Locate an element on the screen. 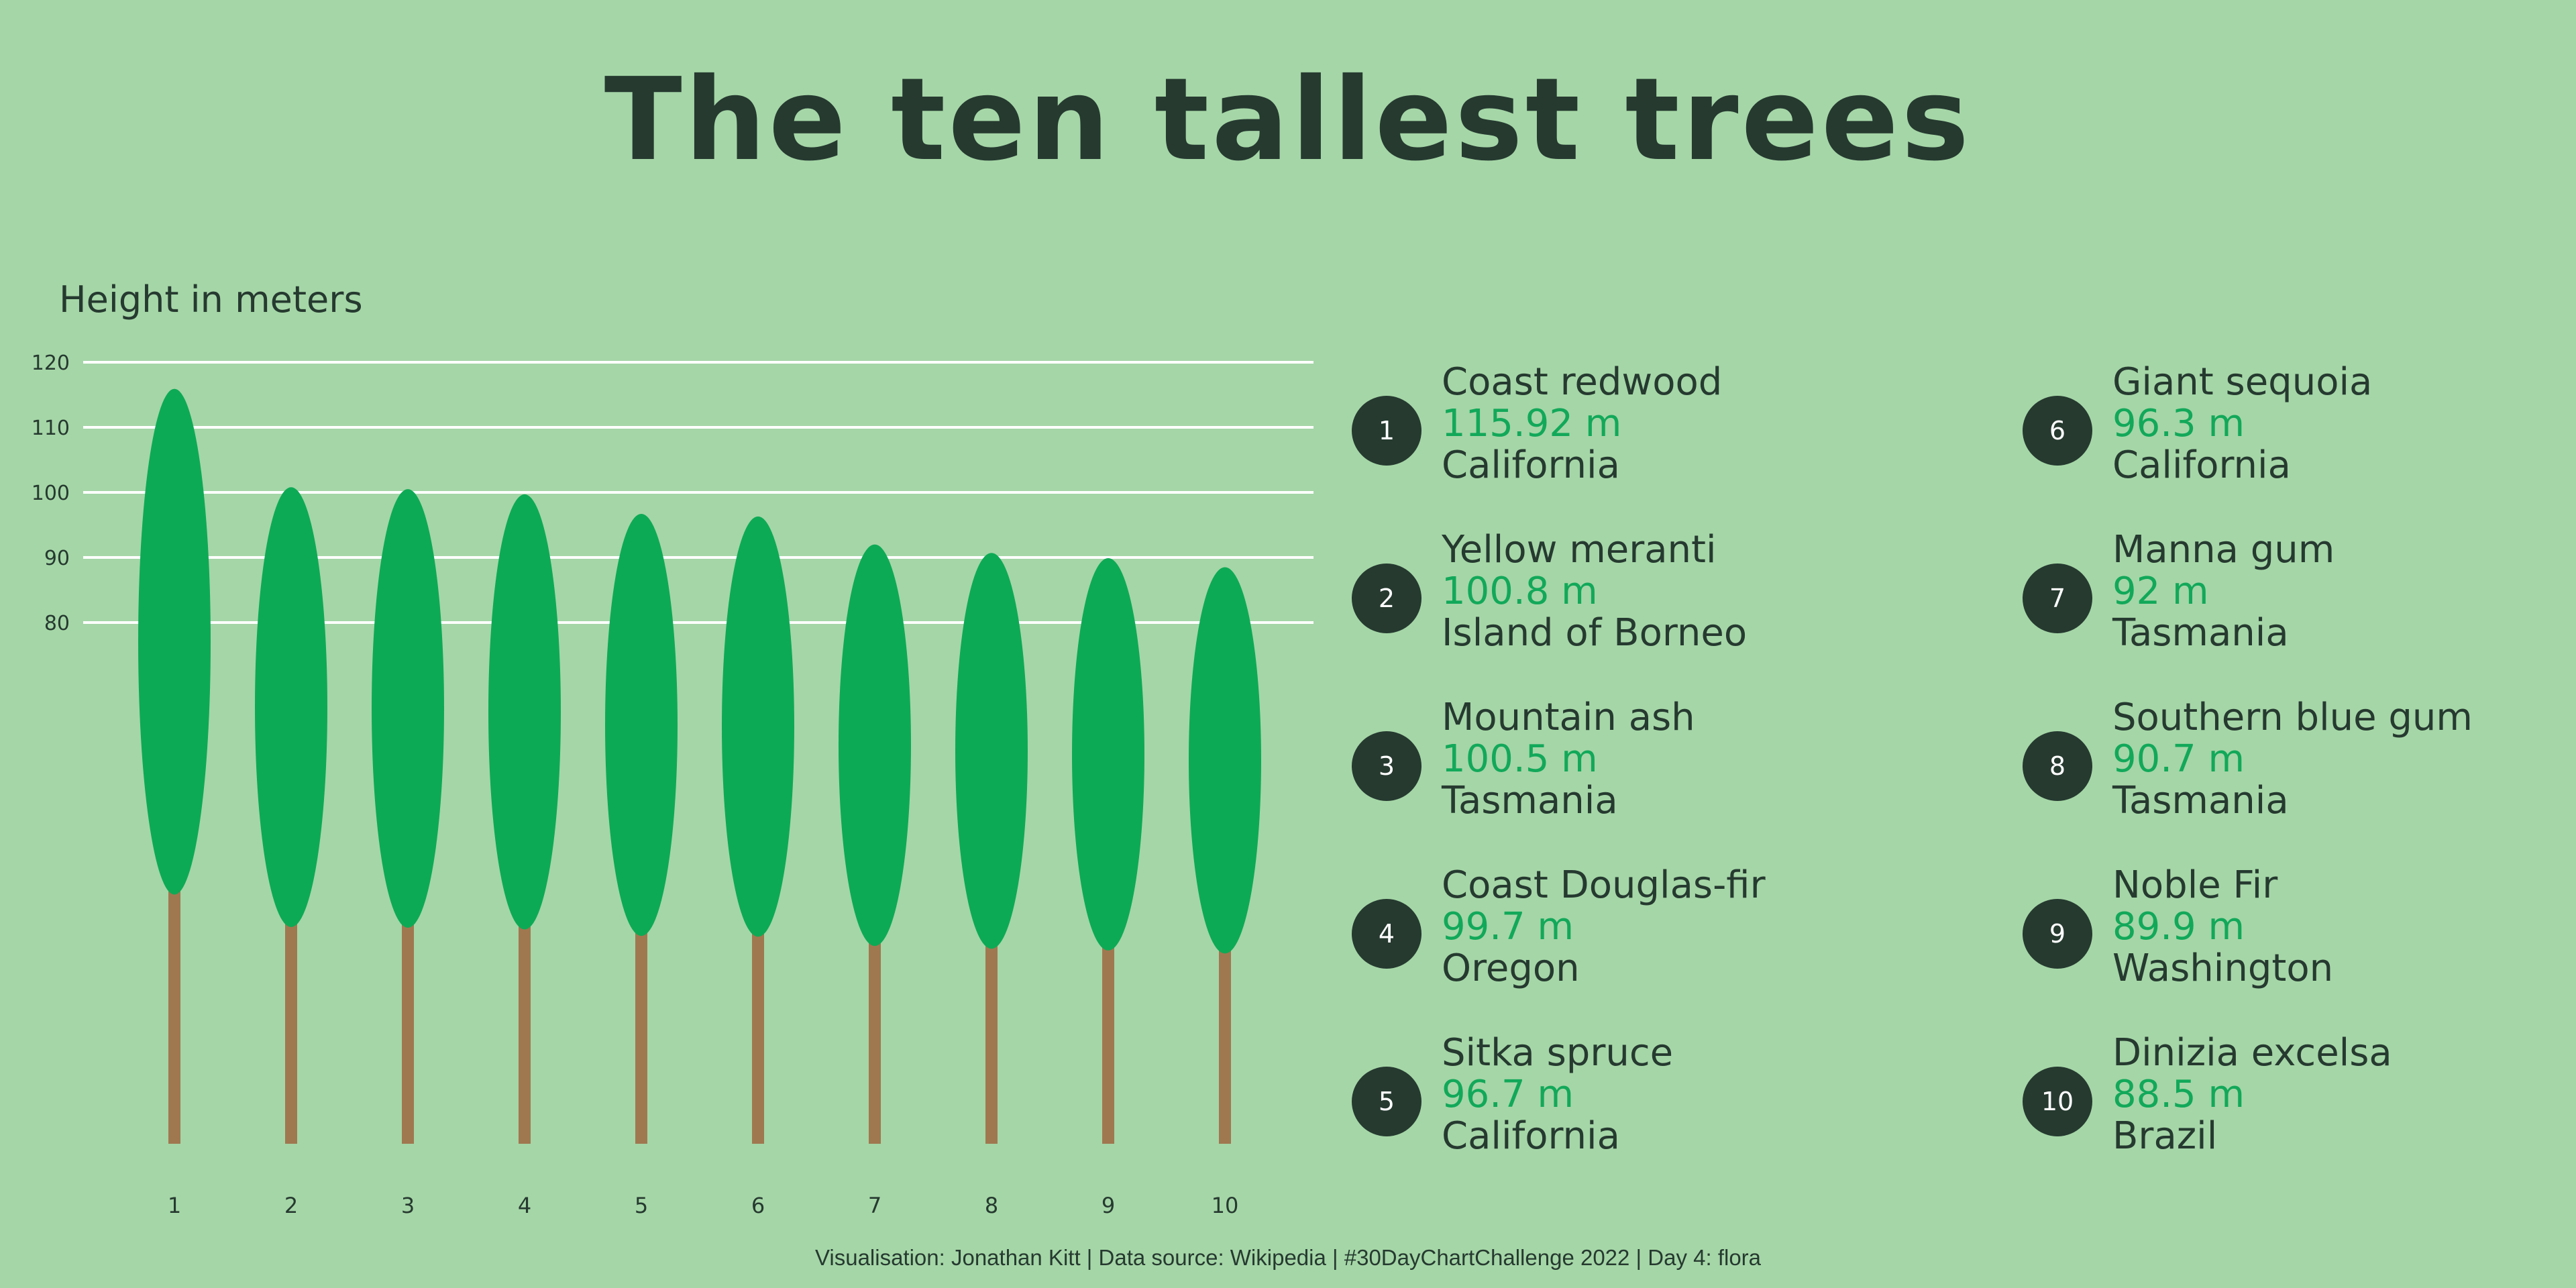 This screenshot has height=1288, width=2576. y-tick-label: 100 is located at coordinates (51, 493).